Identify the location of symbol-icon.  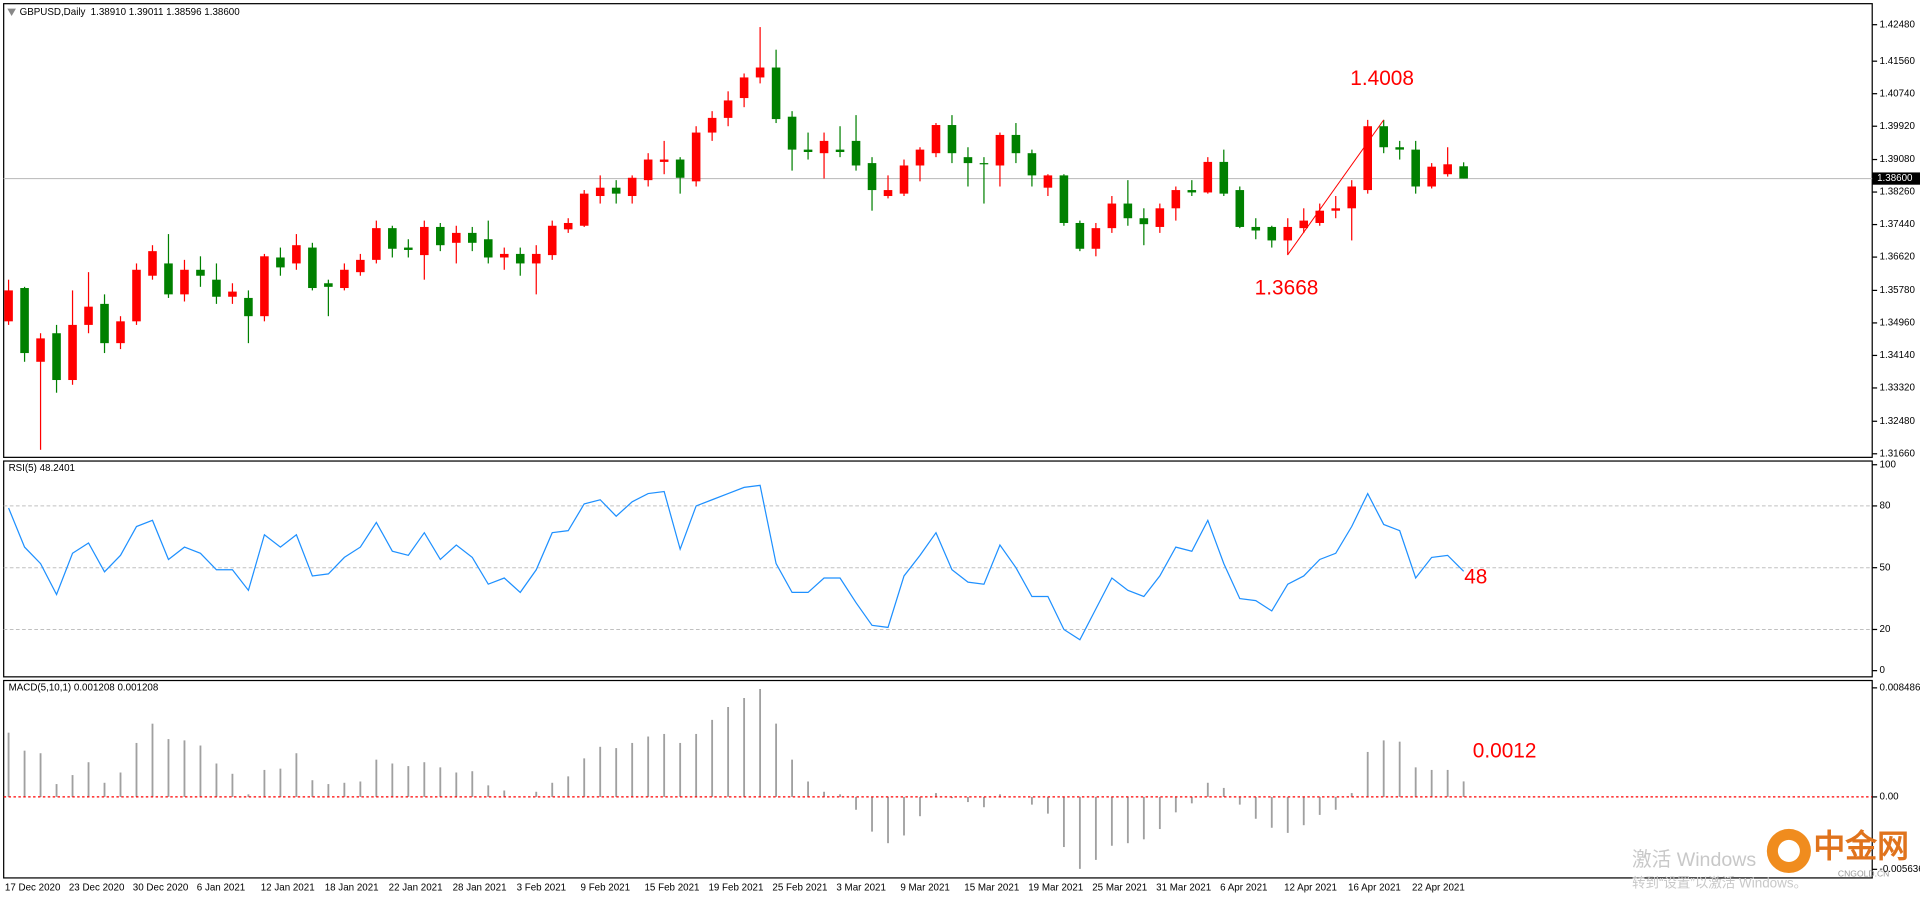
(11, 12).